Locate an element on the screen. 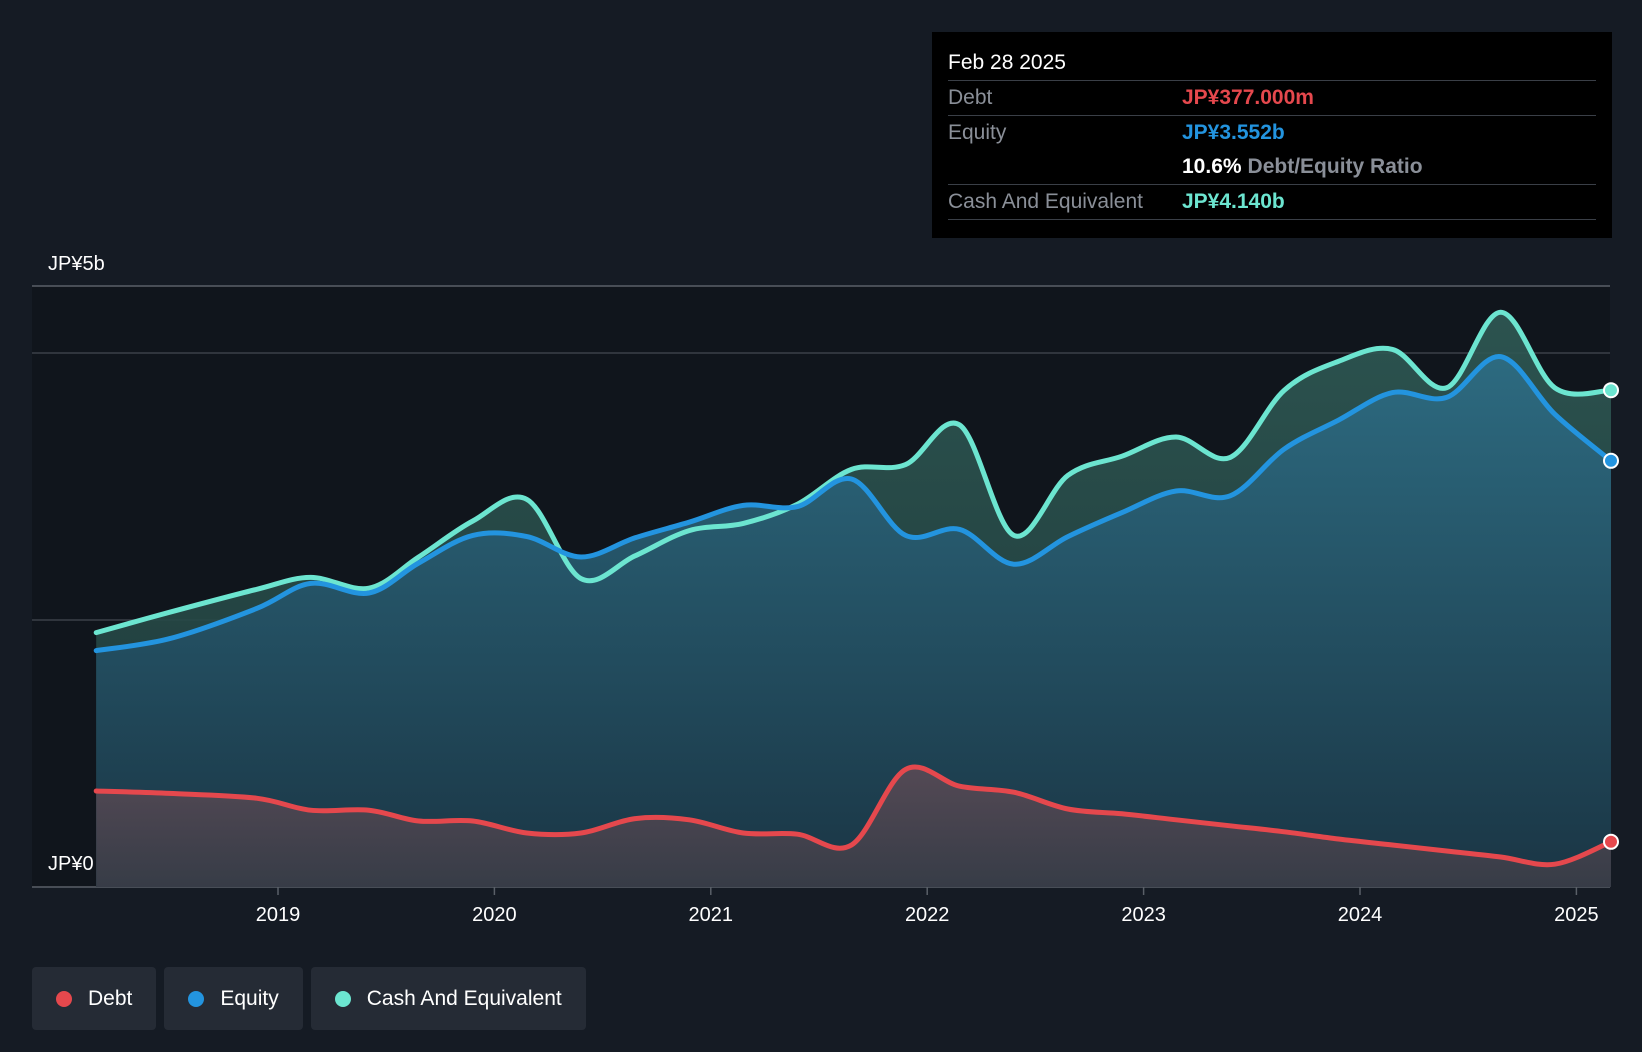 The height and width of the screenshot is (1052, 1642). tooltip-row-equity: Equity JP¥3.552b is located at coordinates (1272, 133).